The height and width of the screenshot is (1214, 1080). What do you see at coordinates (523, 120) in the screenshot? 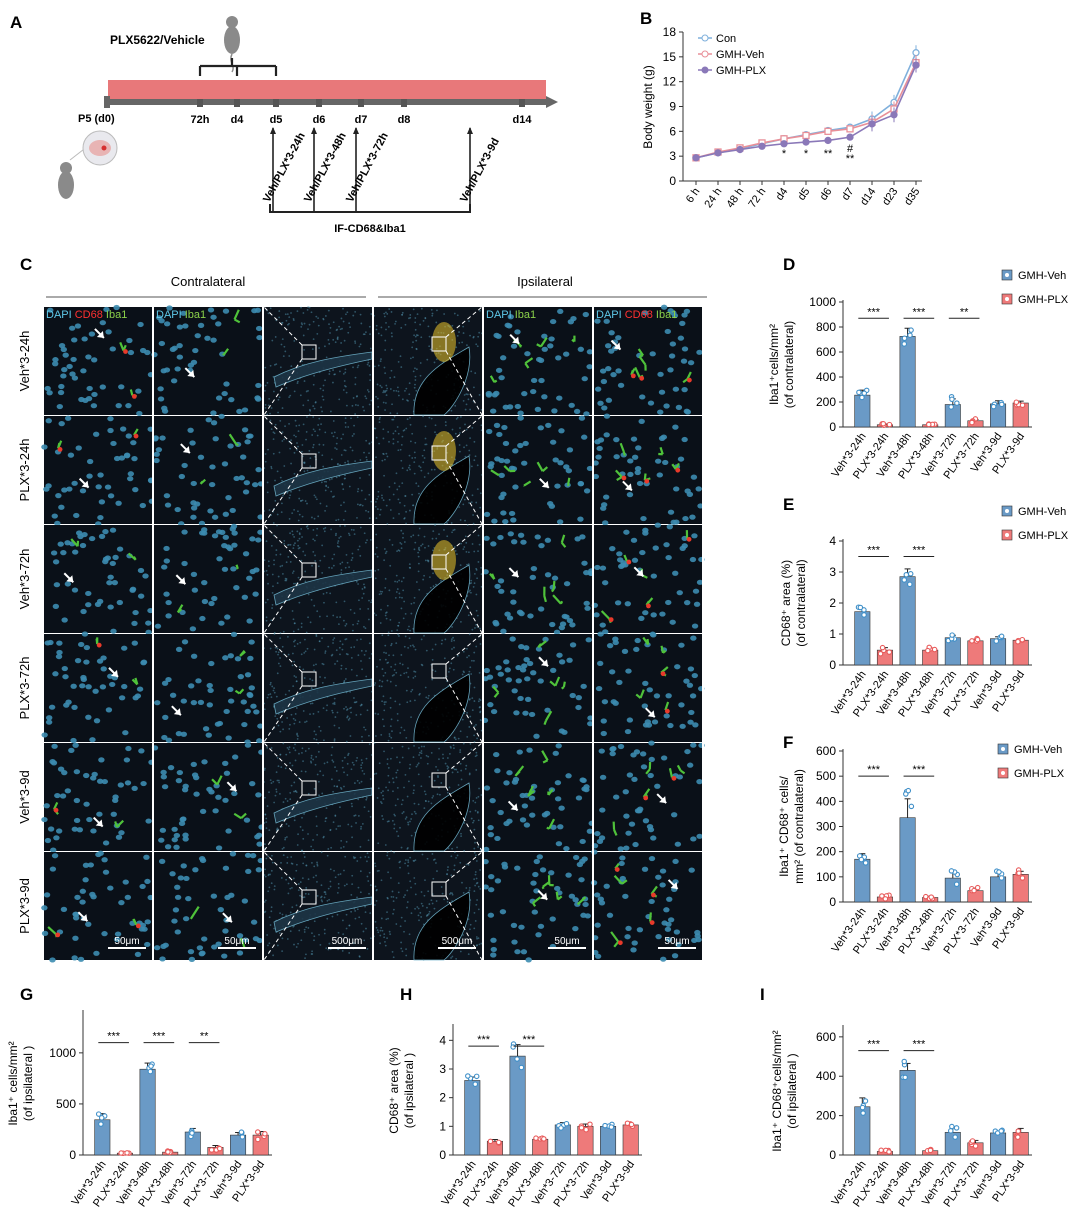
I see `timeline-tick-label: d14` at bounding box center [523, 120].